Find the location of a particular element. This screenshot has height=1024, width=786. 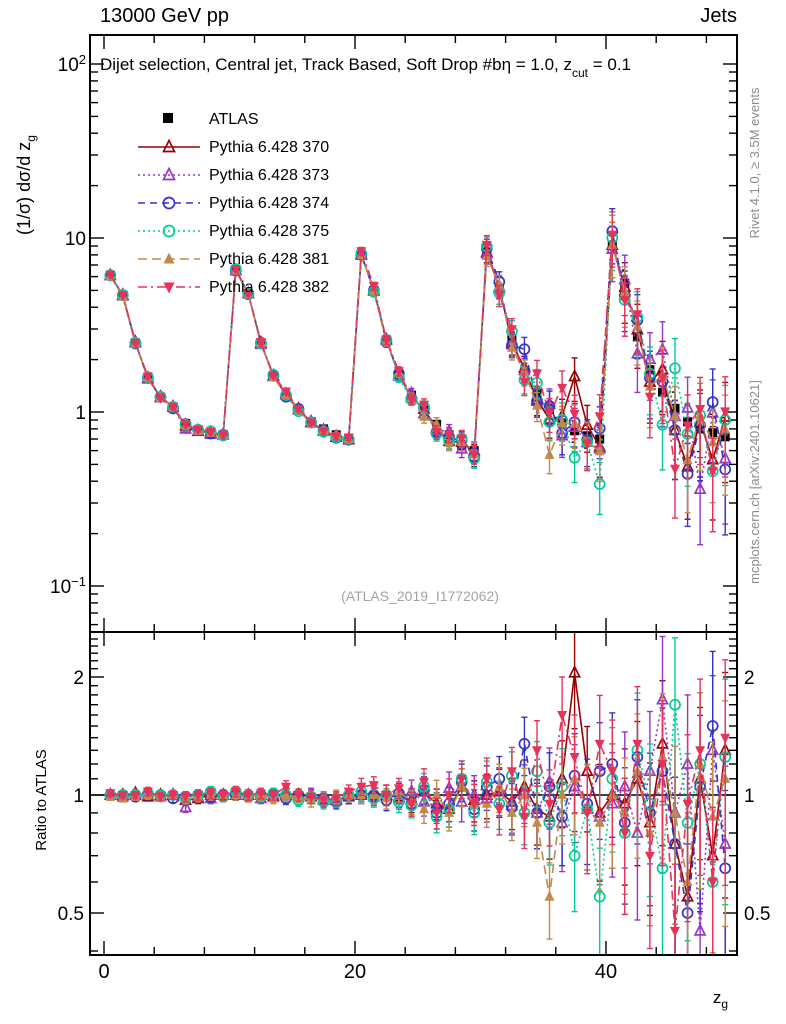

legend-label-pythia-373: Pythia 6.428 373 is located at coordinates (269, 175).